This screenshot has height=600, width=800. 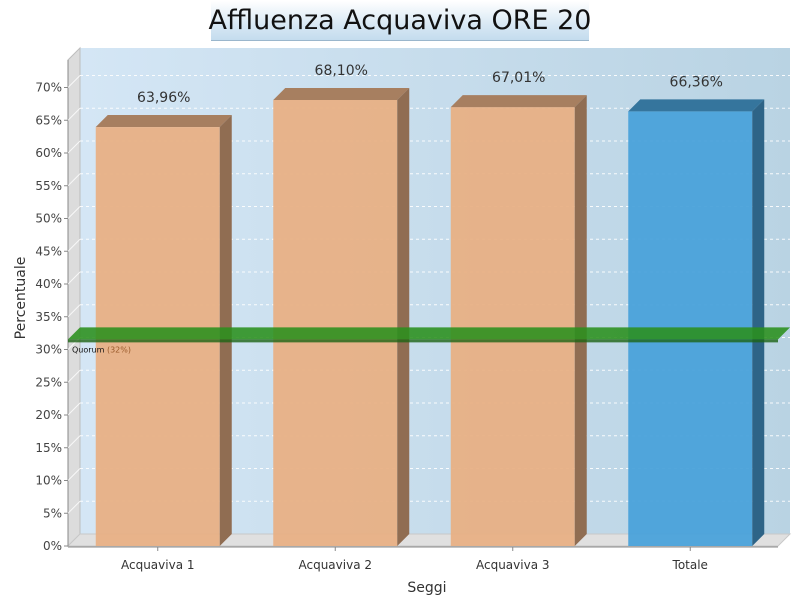 I want to click on y-tick-label: 50%, so click(x=48, y=219).